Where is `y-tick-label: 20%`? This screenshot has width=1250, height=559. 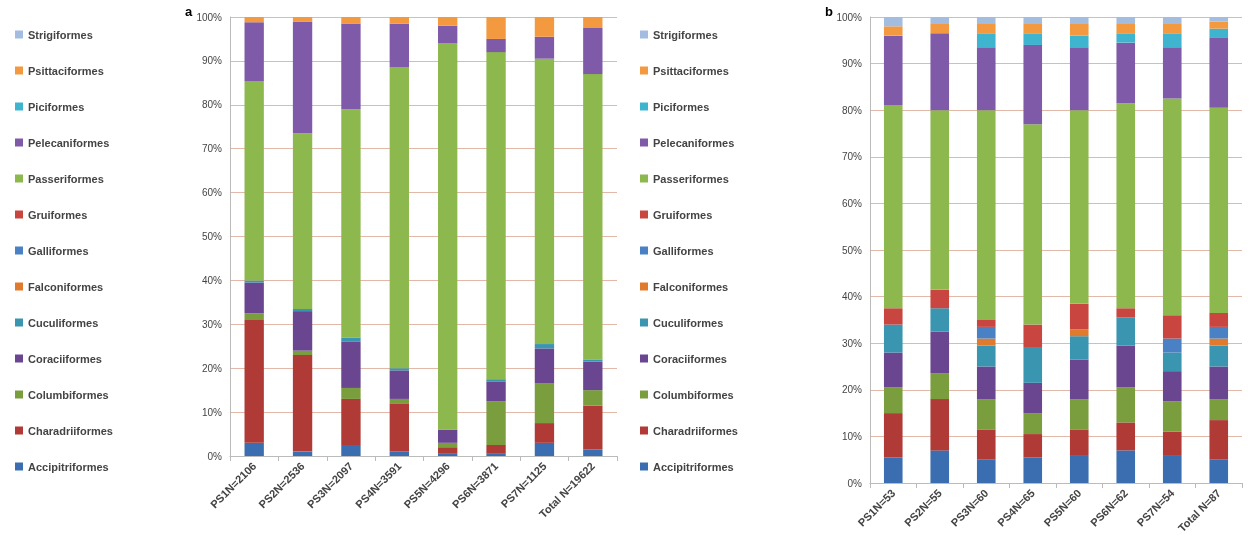
y-tick-label: 20% is located at coordinates (852, 390).